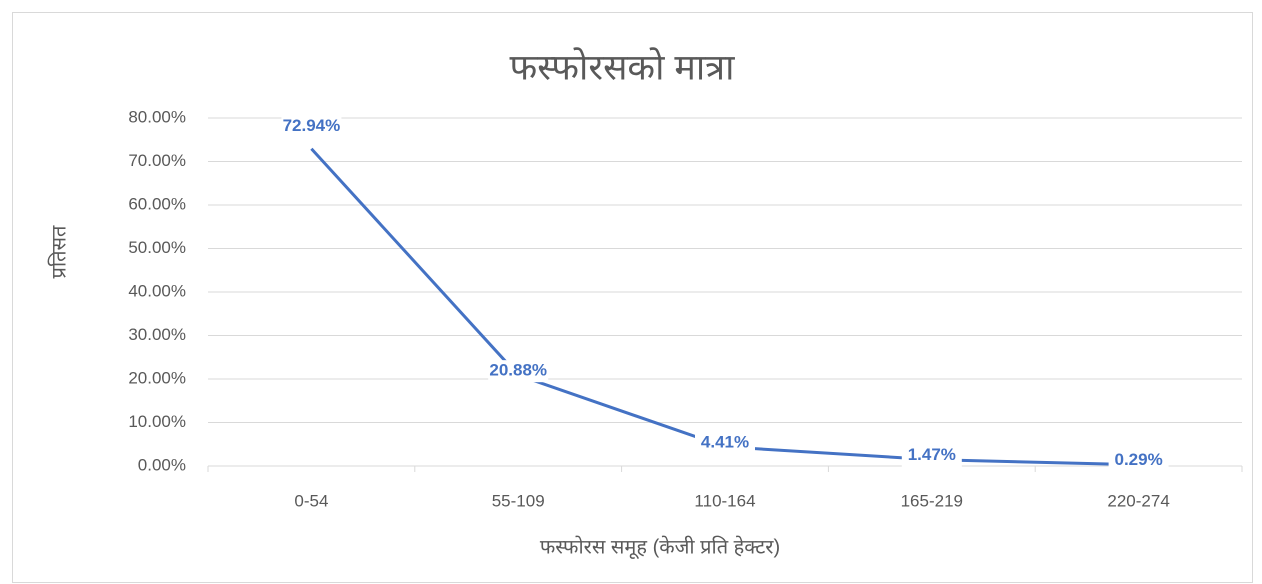 This screenshot has width=1262, height=584. Describe the element at coordinates (157, 116) in the screenshot. I see `y-tick-label: 80.00%` at that location.